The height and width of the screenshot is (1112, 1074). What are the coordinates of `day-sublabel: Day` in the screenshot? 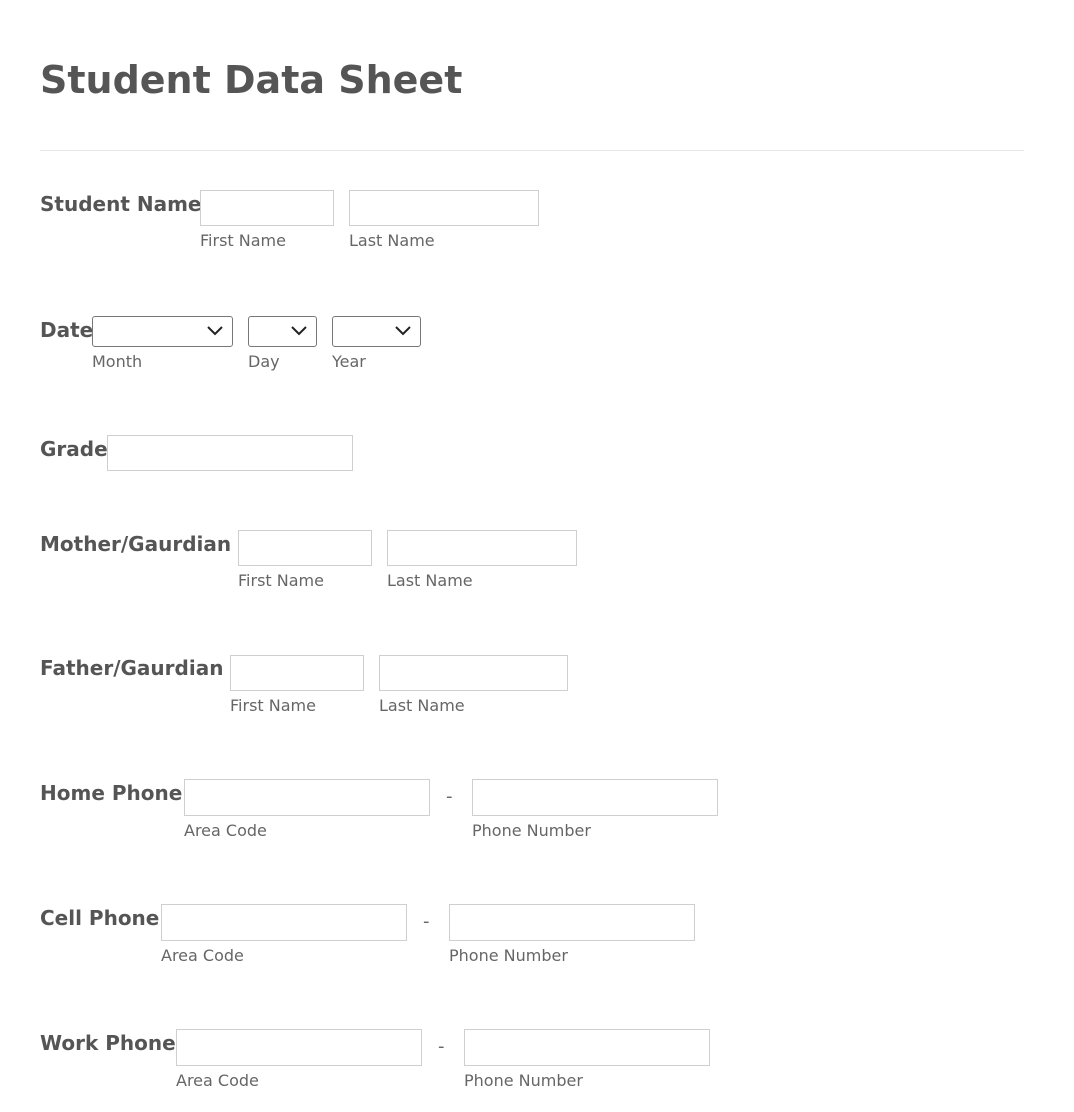 It's located at (264, 361).